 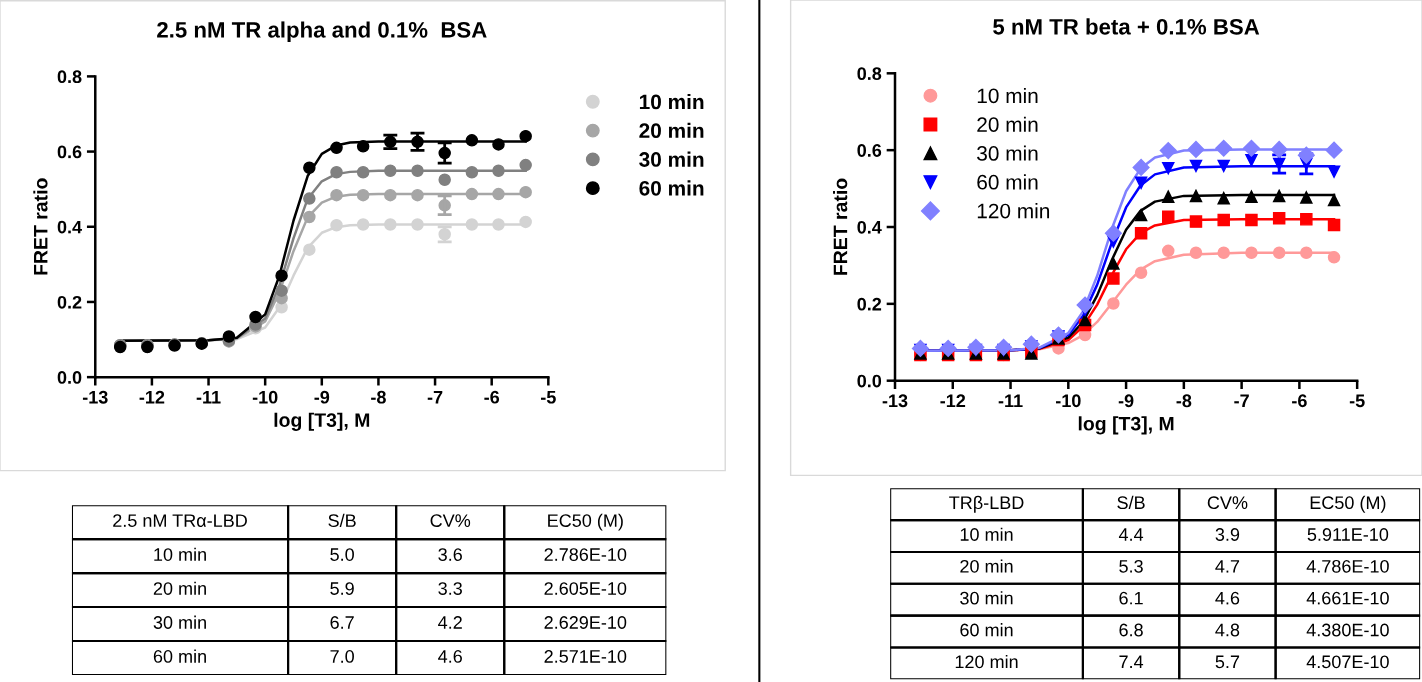 I want to click on text: 3.6, so click(x=450, y=554).